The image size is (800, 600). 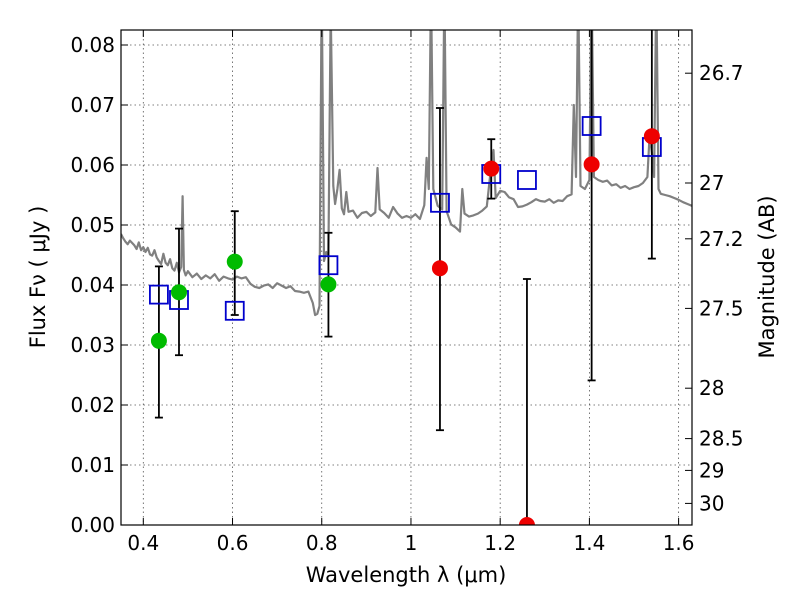 What do you see at coordinates (92, 165) in the screenshot?
I see `y-tick-label: 0.06` at bounding box center [92, 165].